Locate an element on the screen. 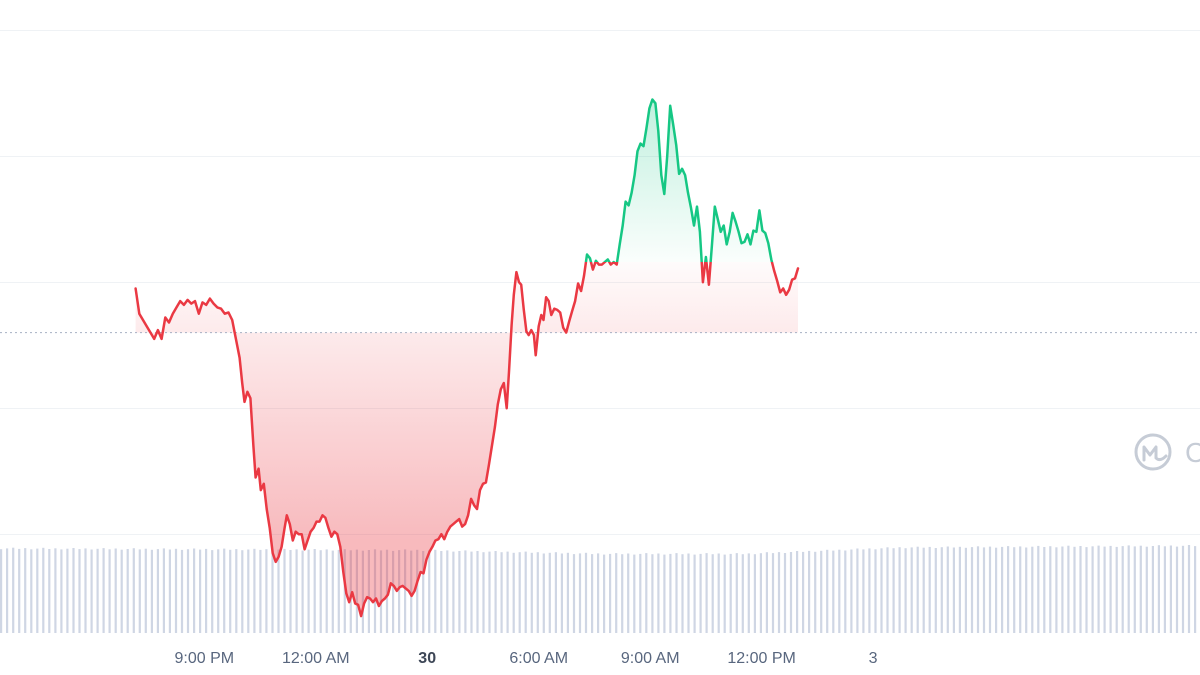  x-tick-label: 6:00 AM is located at coordinates (538, 658).